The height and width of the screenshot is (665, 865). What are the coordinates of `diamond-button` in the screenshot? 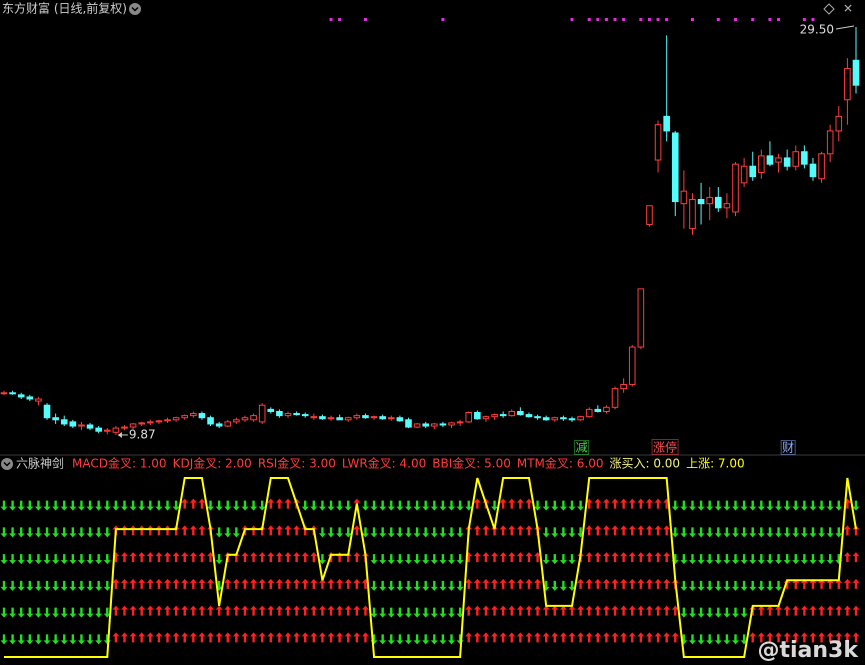 It's located at (829, 9).